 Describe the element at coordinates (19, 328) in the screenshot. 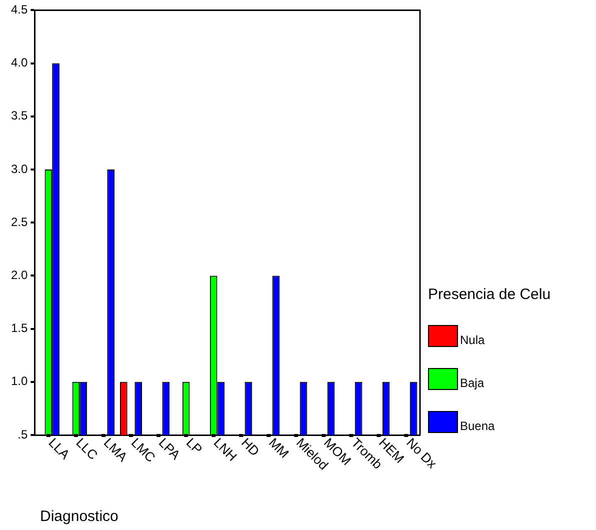

I see `y-tick-label: 1.5` at that location.